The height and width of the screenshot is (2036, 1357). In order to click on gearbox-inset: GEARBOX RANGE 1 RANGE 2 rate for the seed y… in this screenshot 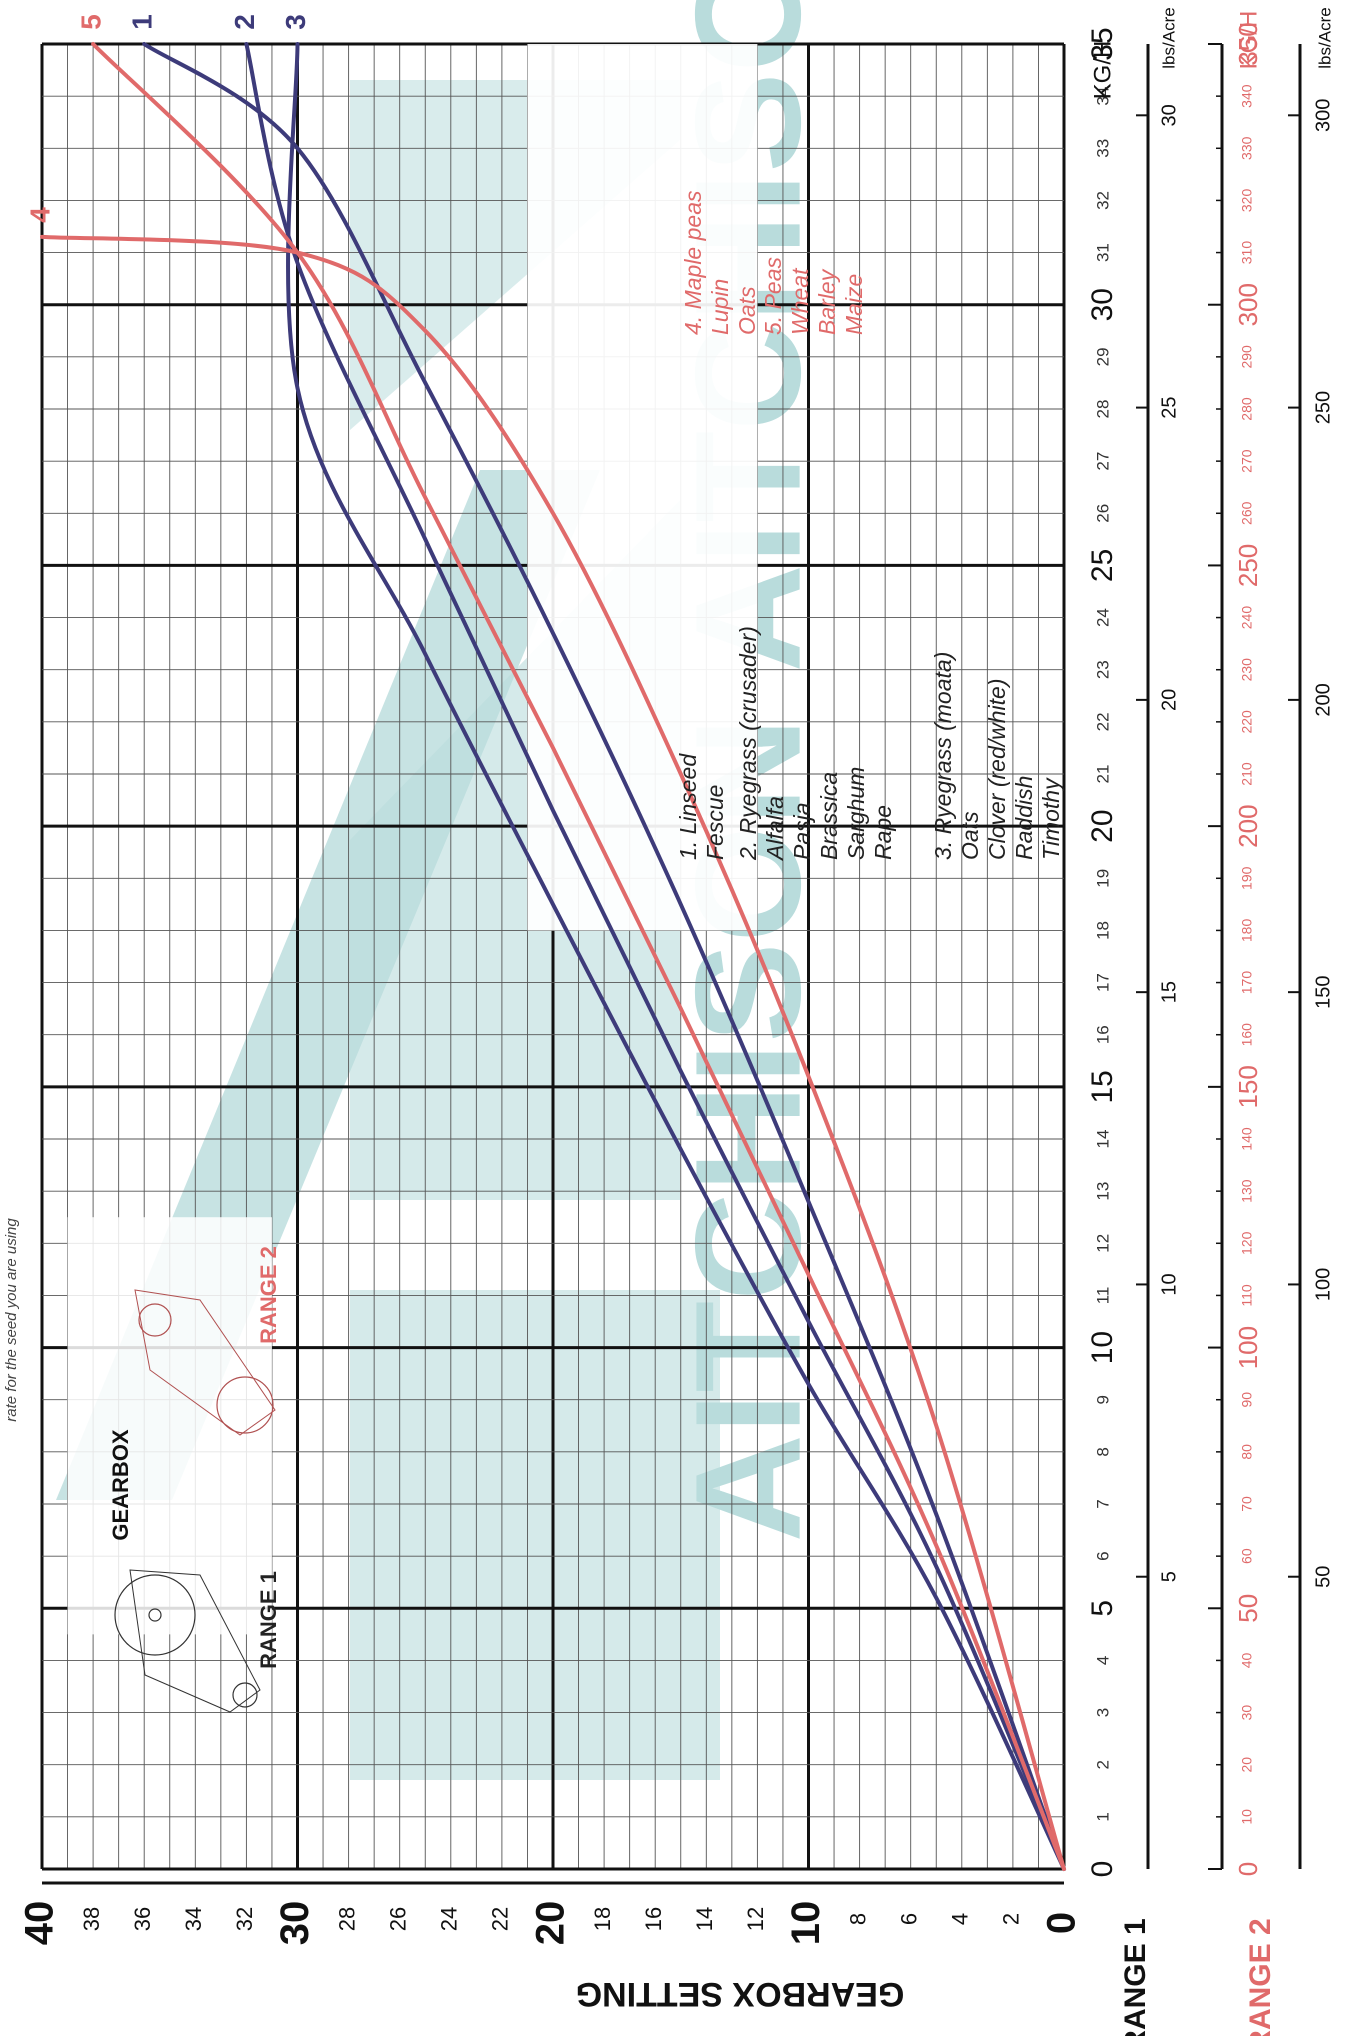, I will do `click(142, 1465)`.